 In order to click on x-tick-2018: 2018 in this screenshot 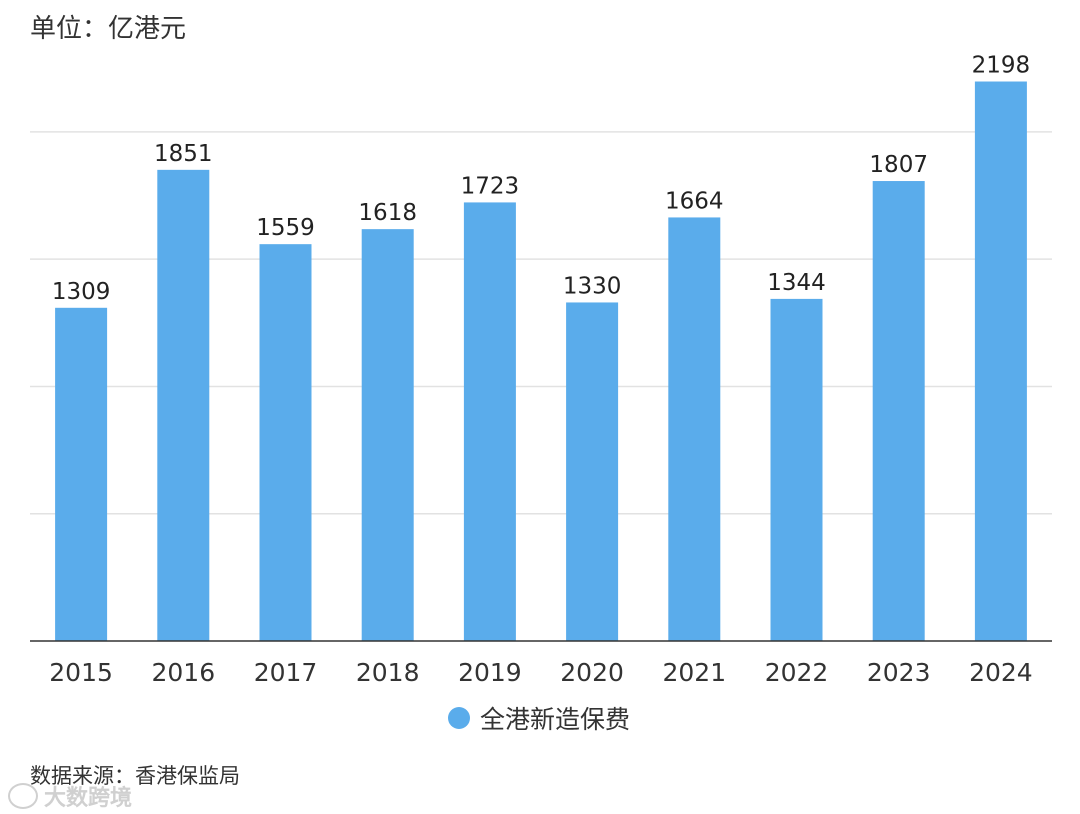, I will do `click(388, 672)`.